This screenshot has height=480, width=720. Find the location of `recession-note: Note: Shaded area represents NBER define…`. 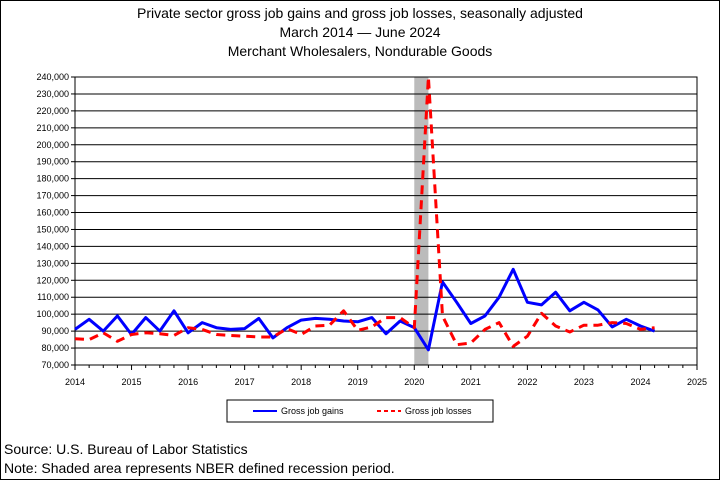

recession-note: Note: Shaded area represents NBER define… is located at coordinates (199, 468).